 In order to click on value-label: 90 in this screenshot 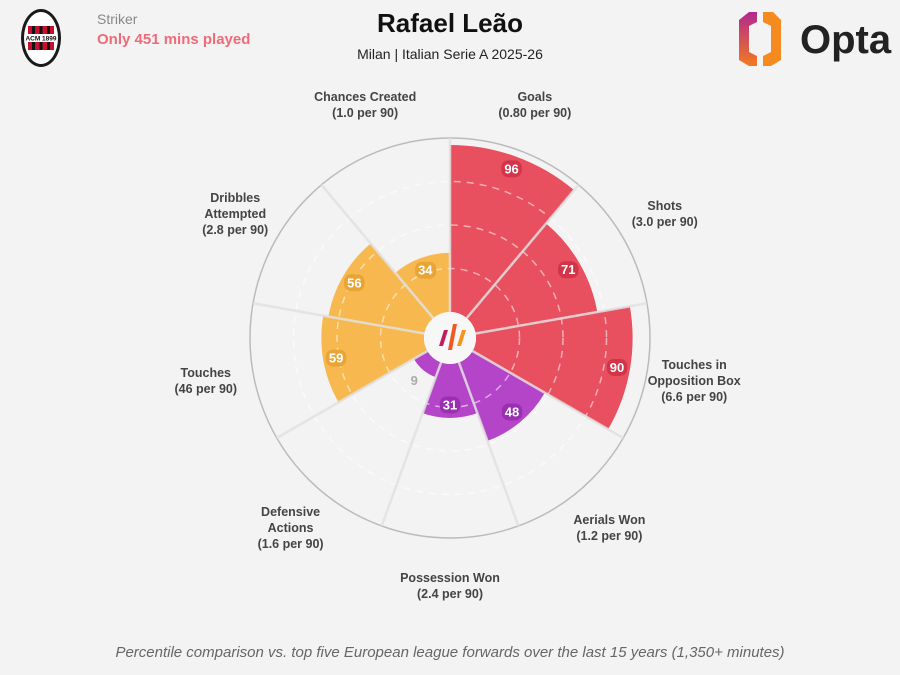, I will do `click(617, 367)`.